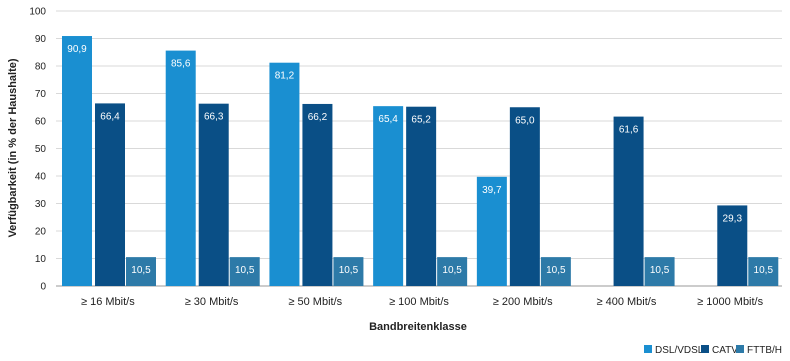  I want to click on y-tick-label: 90, so click(41, 39).